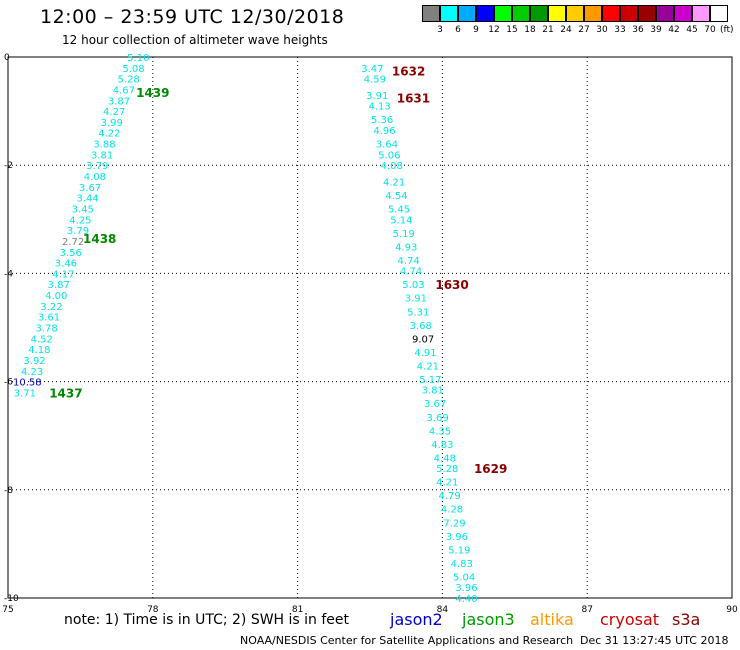  I want to click on lat-tick-label: -6, so click(8, 383).